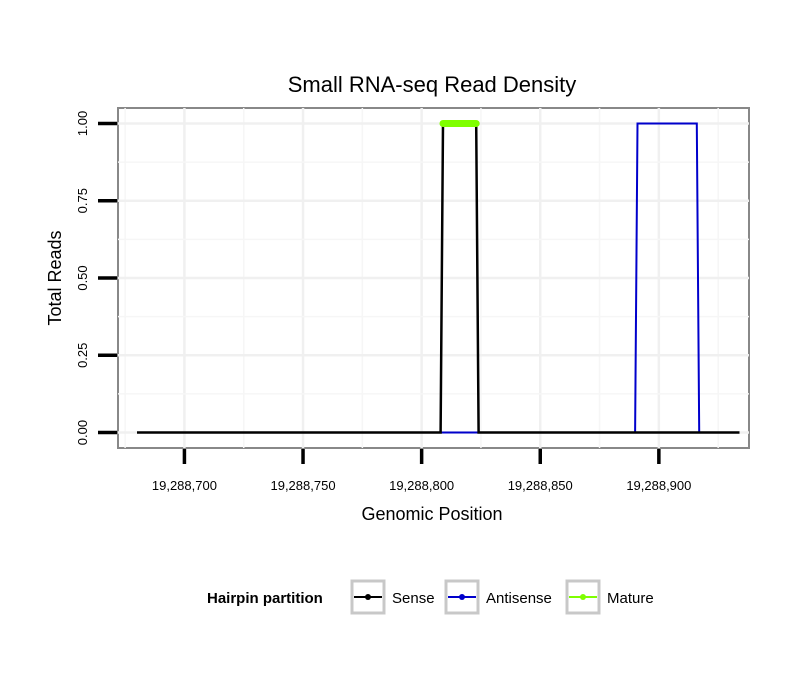  Describe the element at coordinates (265, 598) in the screenshot. I see `legend-title: Hairpin partition` at that location.